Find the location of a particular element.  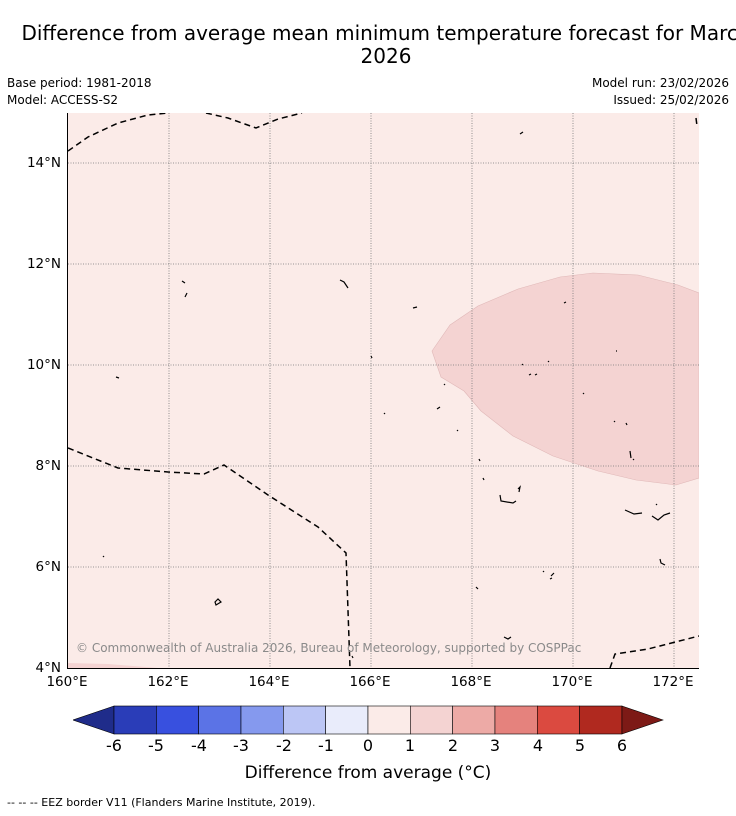

y-tick-label: 4°N is located at coordinates (48, 668).